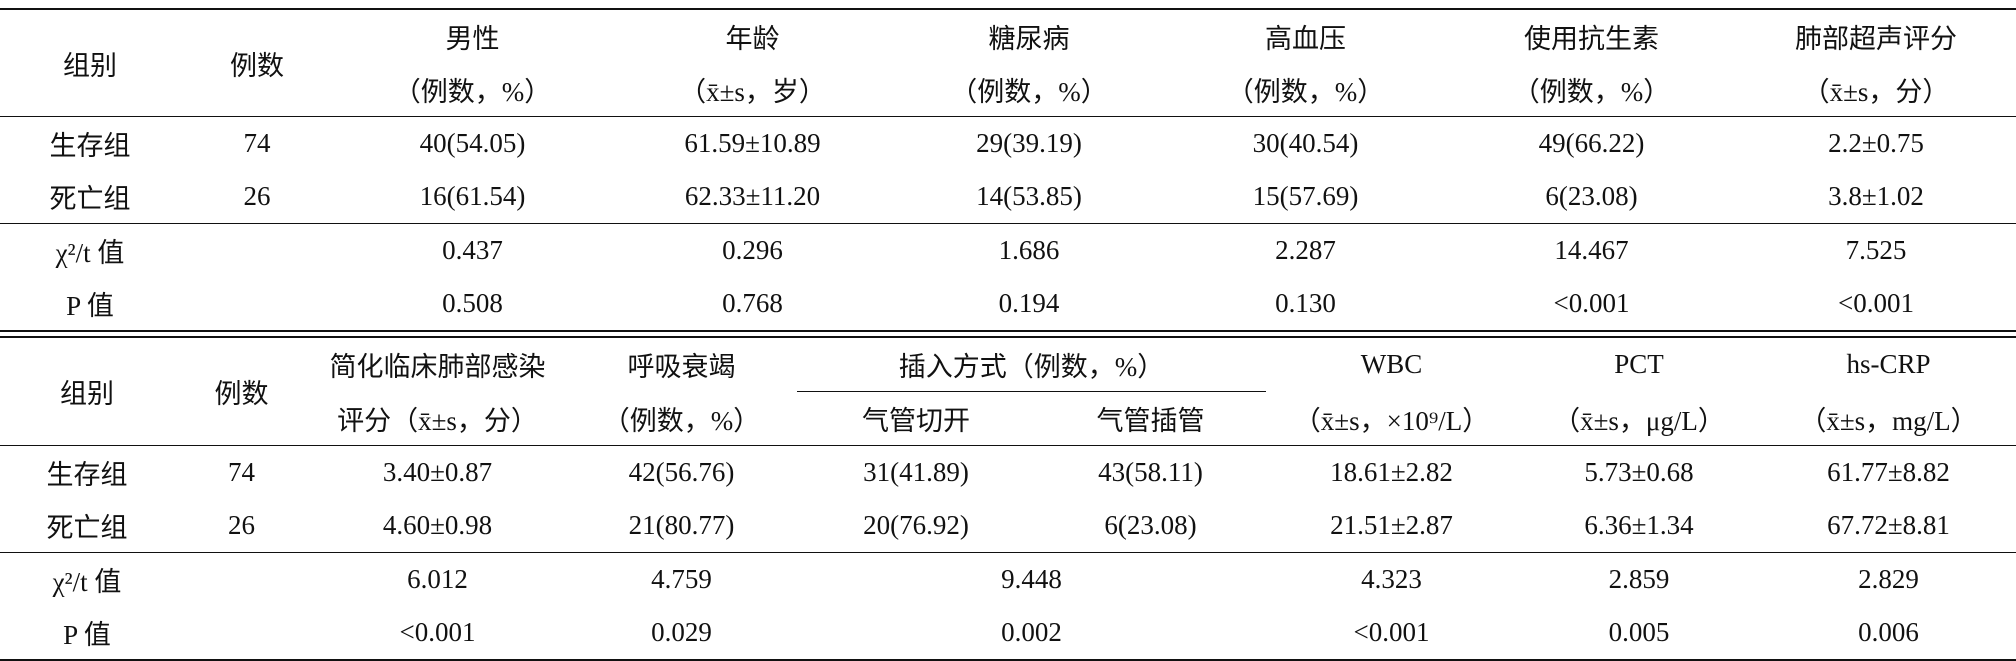 Image resolution: width=2016 pixels, height=661 pixels. I want to click on table-cell: 2.2±0.75, so click(1876, 143).